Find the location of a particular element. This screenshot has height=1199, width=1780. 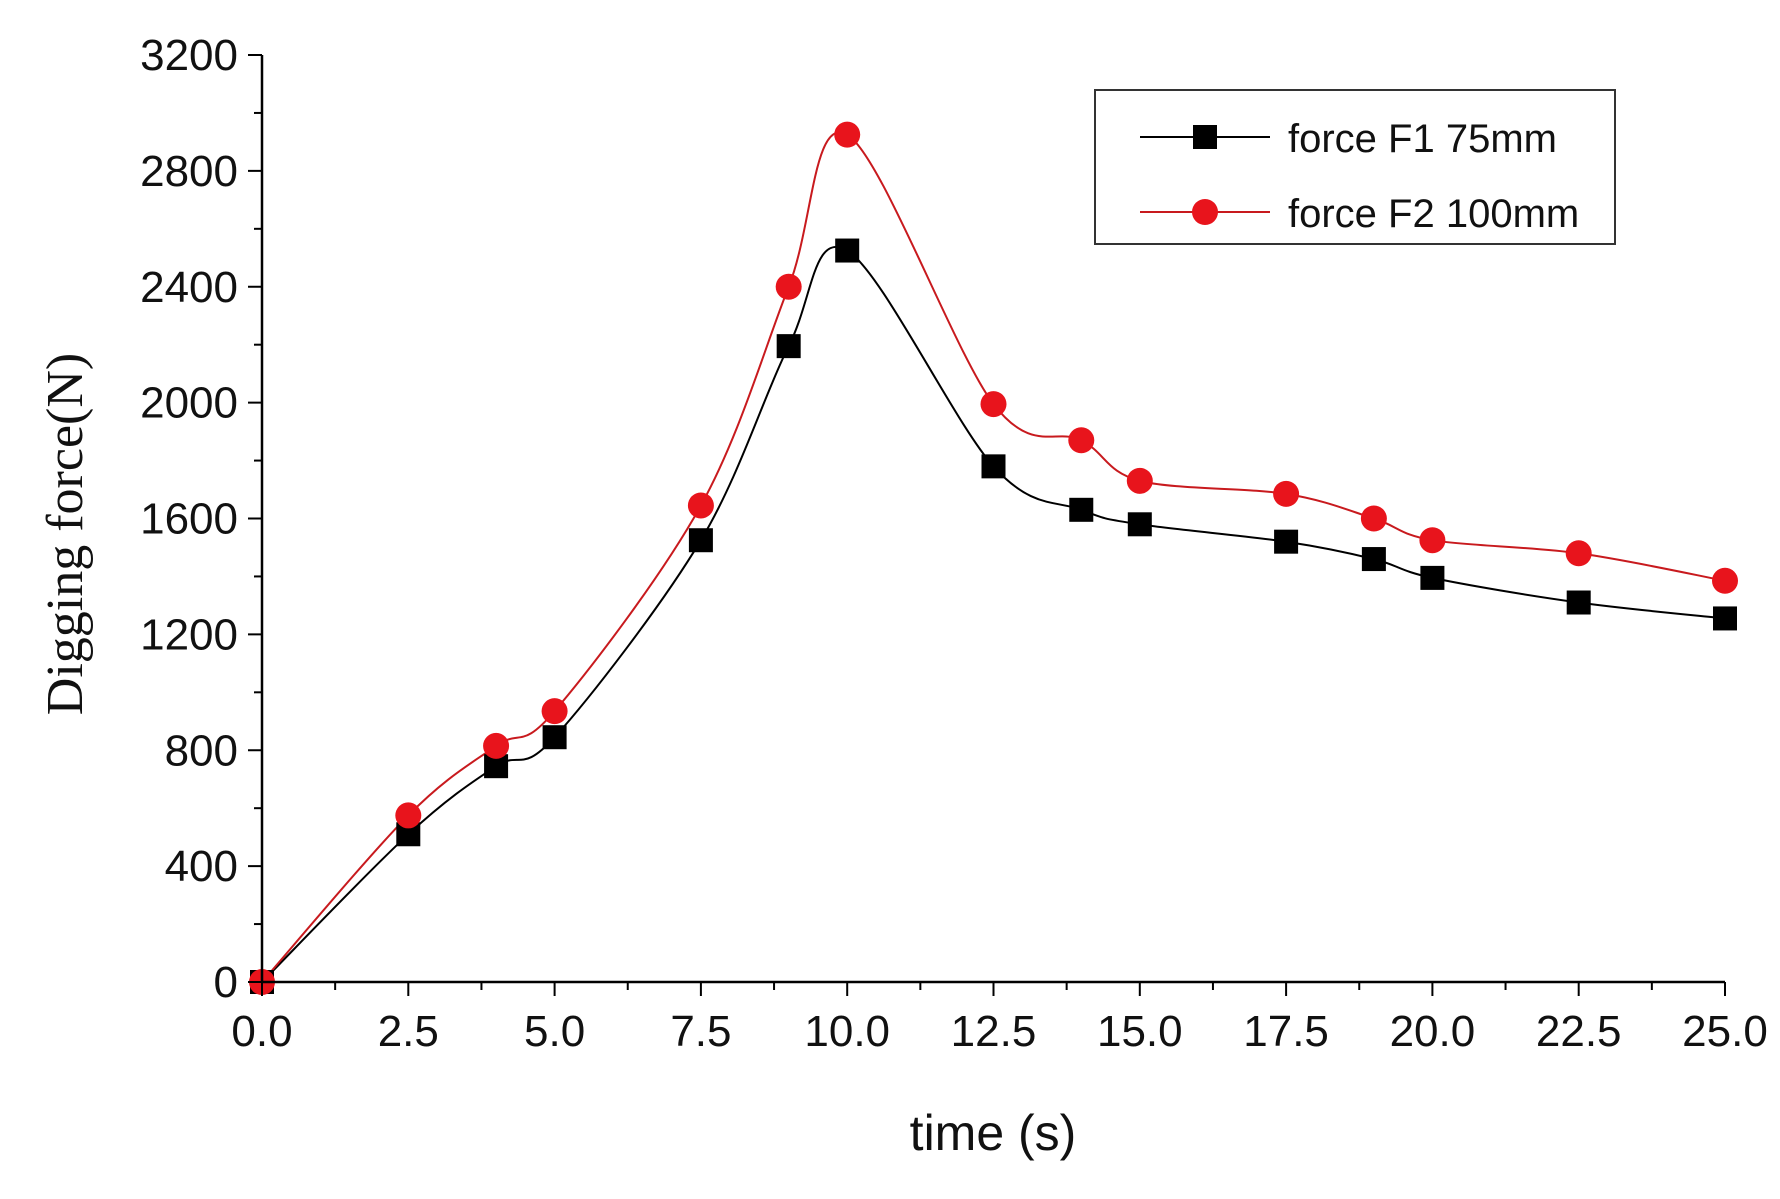

y-tick-label: 0 is located at coordinates (226, 982).